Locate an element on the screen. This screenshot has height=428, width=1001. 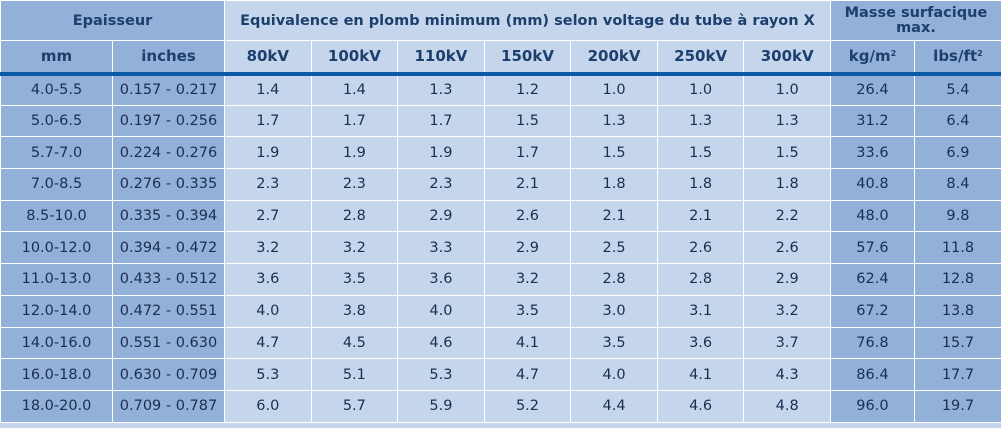
lead-equivalence-300kv-cell: 1.0 is located at coordinates (787, 89).